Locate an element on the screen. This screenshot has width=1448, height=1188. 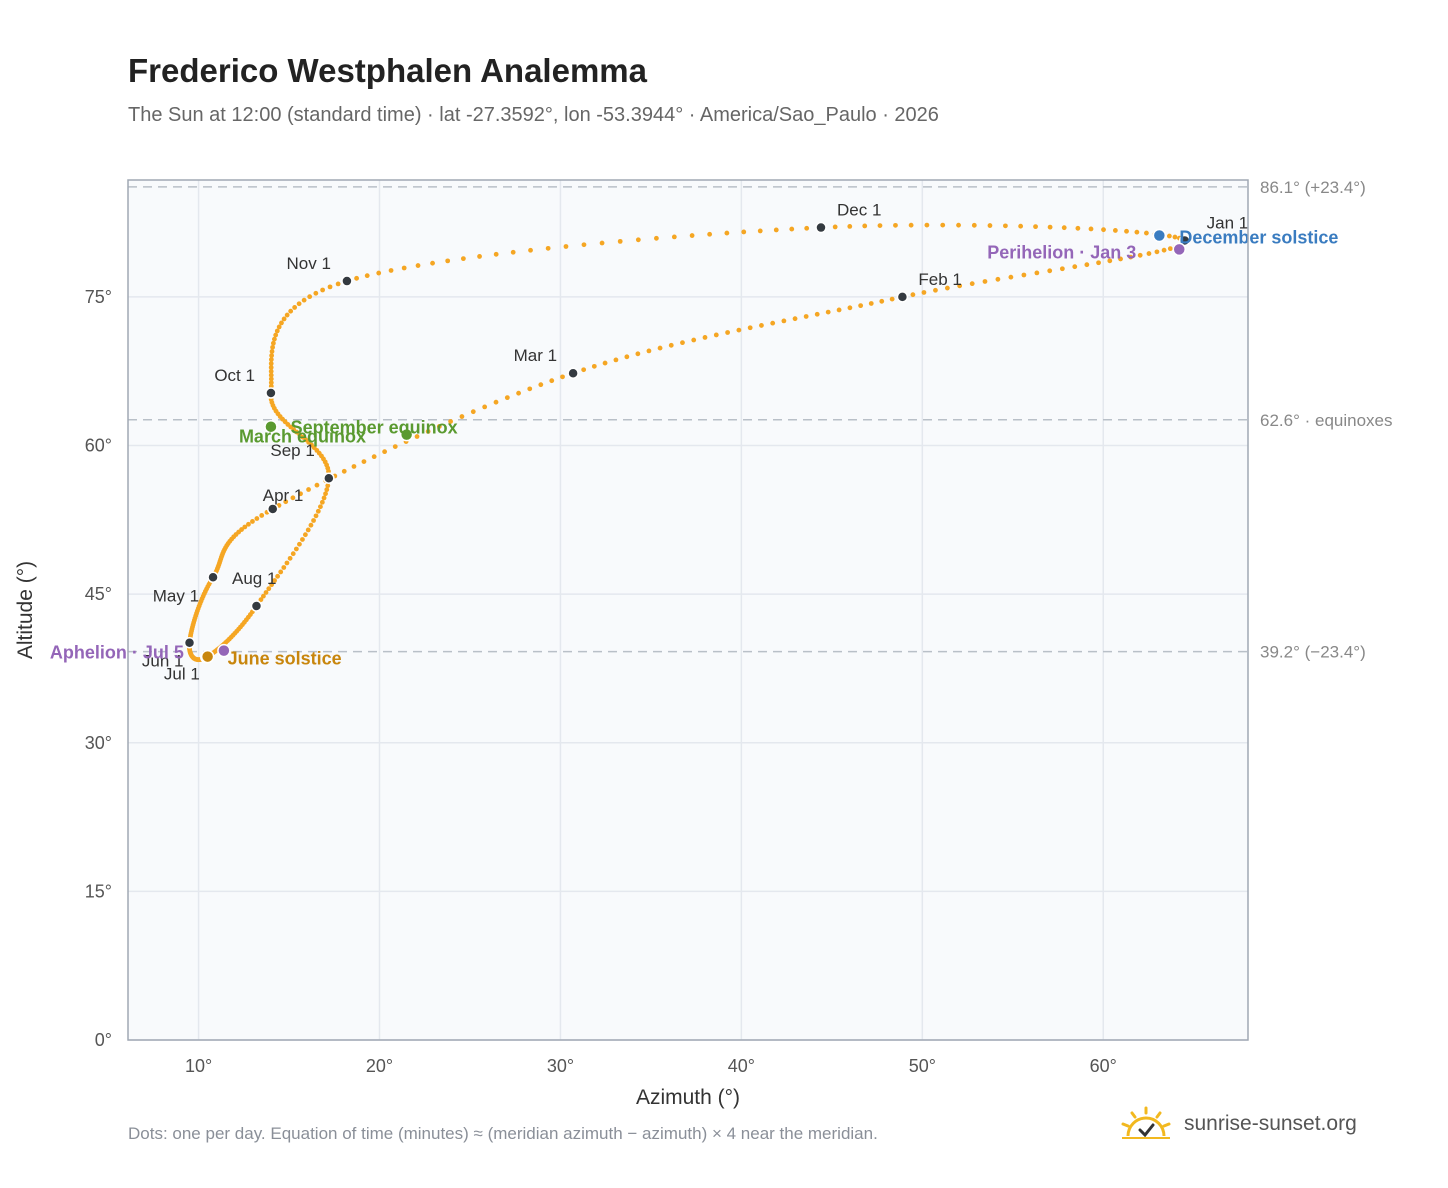
event-label-3: December solstice is located at coordinates (1258, 237).